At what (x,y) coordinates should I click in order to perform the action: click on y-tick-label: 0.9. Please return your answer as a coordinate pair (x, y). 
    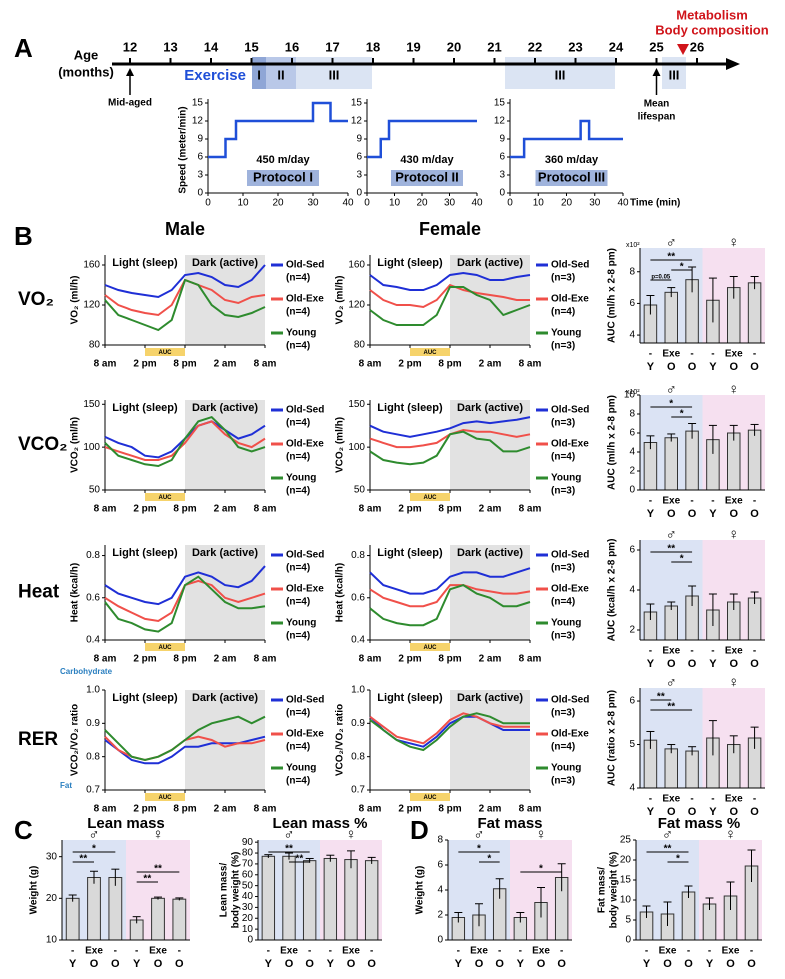
    Looking at the image, I should click on (93, 723).